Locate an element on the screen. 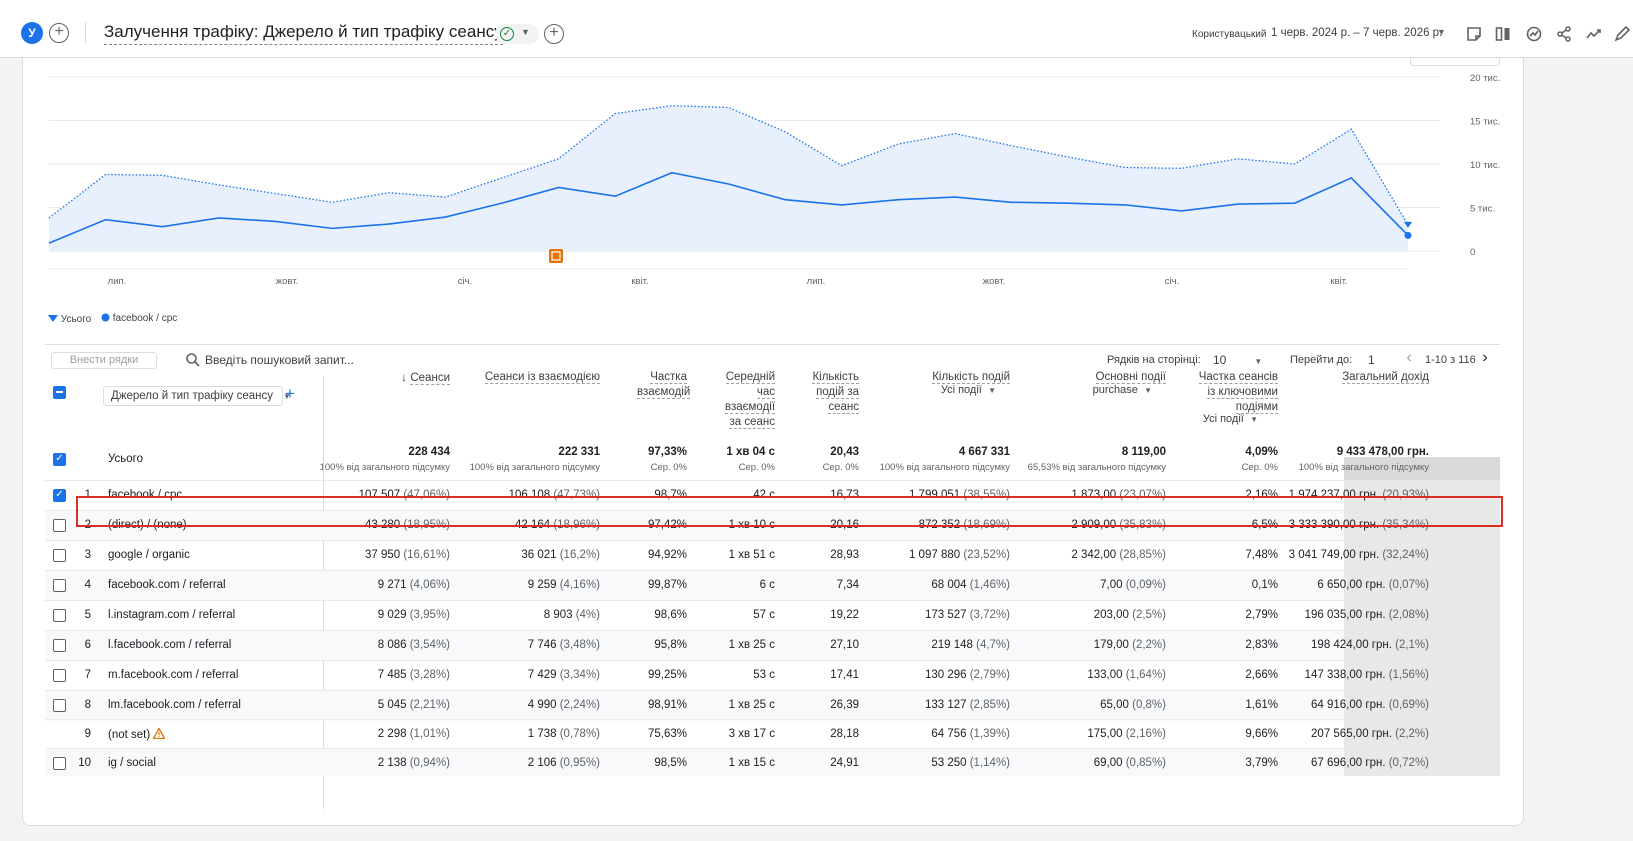  totals-value: 4,09% is located at coordinates (1261, 452).